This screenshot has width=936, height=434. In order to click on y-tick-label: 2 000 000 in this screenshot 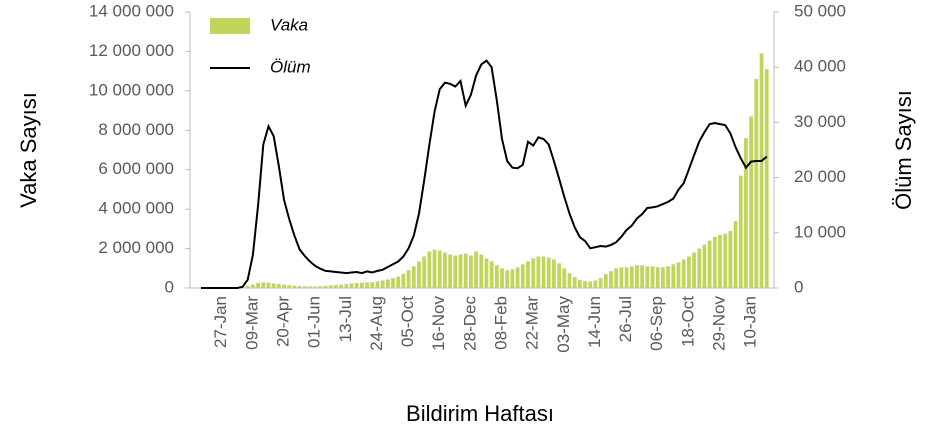, I will do `click(136, 247)`.